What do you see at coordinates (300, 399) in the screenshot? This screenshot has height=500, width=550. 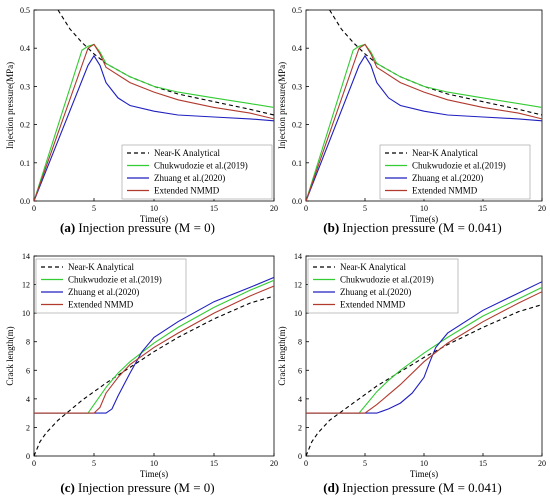 I see `y-tick-label: 4` at bounding box center [300, 399].